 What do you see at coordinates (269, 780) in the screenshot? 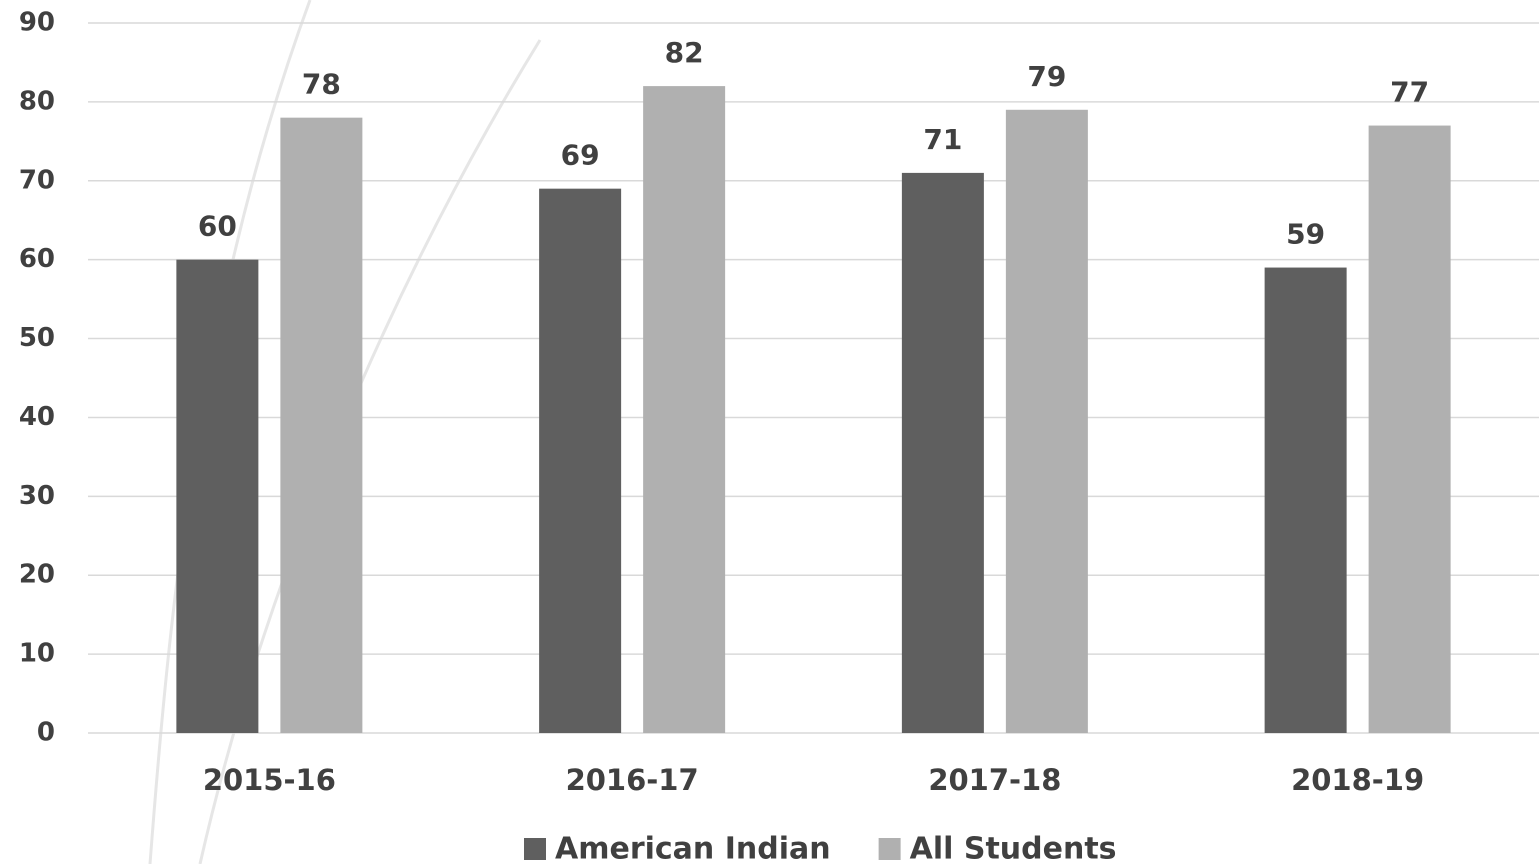
I see `x-tick-label: 2015-16` at bounding box center [269, 780].